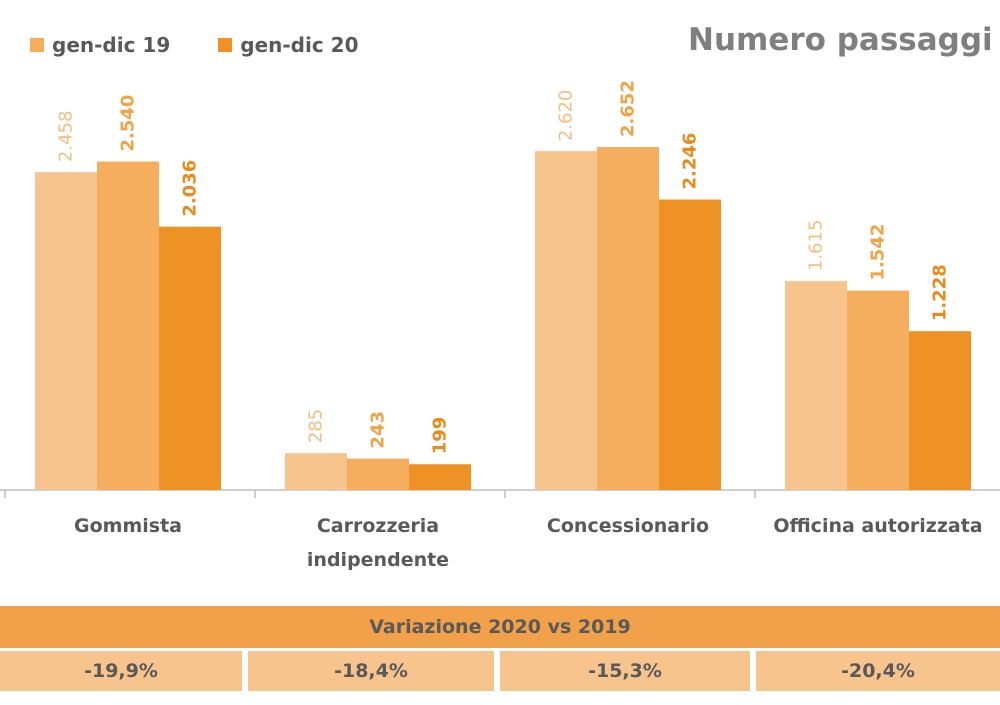 The width and height of the screenshot is (1000, 705). I want to click on data-label-gommista-series-1: 2.458, so click(66, 137).